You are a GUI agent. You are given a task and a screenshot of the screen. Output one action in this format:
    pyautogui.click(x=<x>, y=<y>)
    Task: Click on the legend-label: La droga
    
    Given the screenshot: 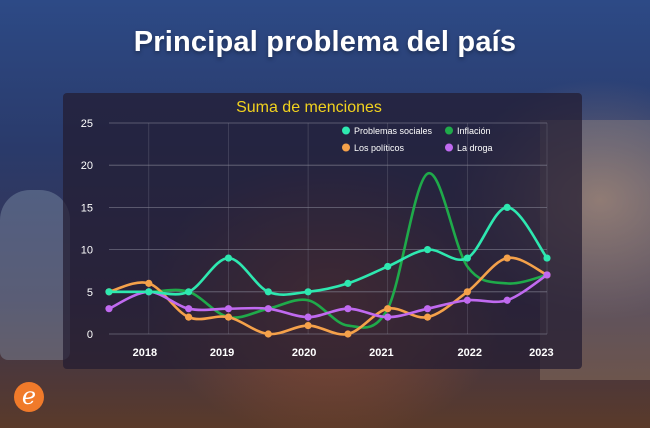 What is the action you would take?
    pyautogui.click(x=475, y=148)
    